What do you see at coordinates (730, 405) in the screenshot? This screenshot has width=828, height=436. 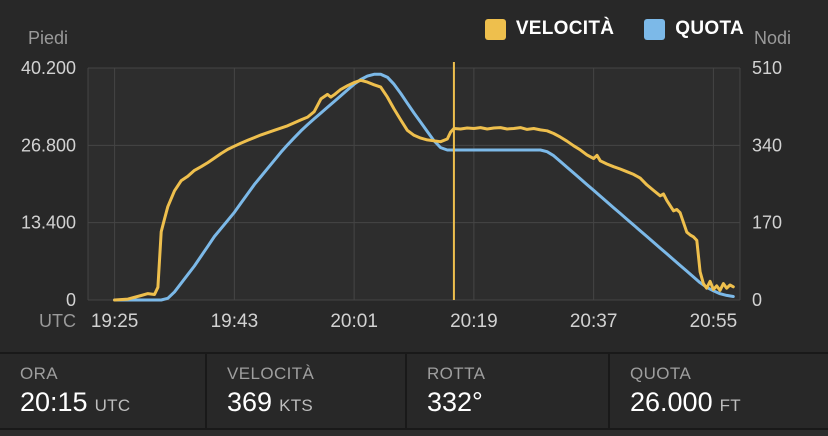 I see `info-unit-altitude: FT` at bounding box center [730, 405].